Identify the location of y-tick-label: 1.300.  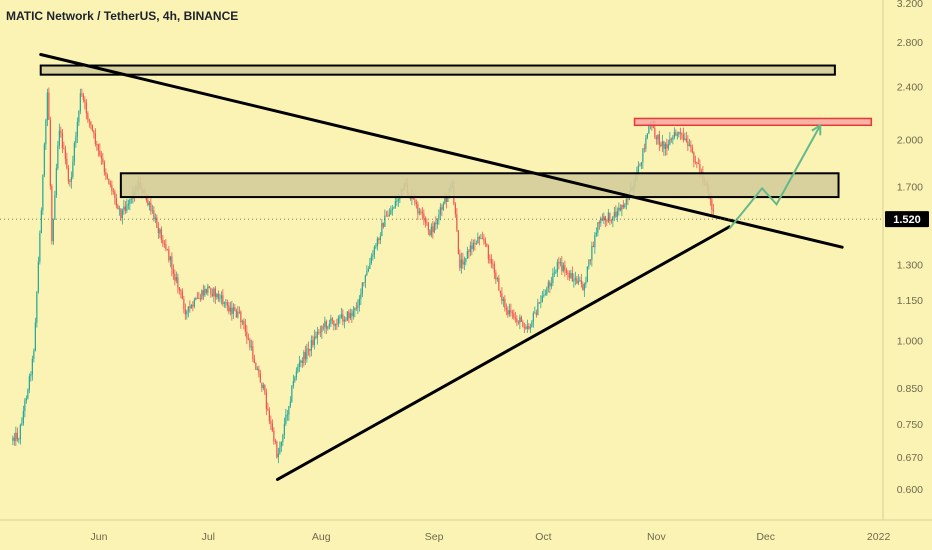
(910, 266).